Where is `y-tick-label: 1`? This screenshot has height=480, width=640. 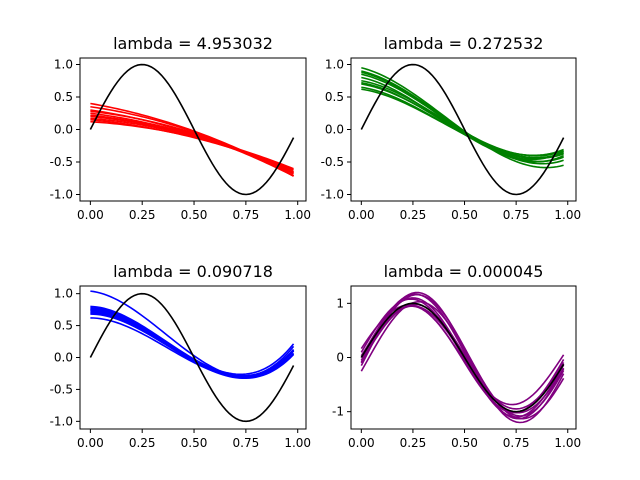
y-tick-label: 1 is located at coordinates (340, 303).